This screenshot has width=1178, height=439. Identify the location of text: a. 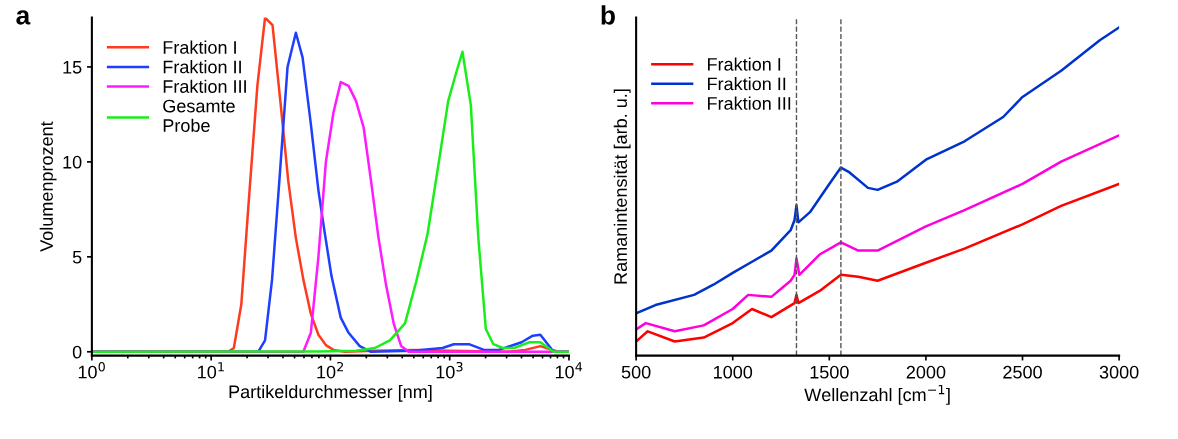
(23, 17).